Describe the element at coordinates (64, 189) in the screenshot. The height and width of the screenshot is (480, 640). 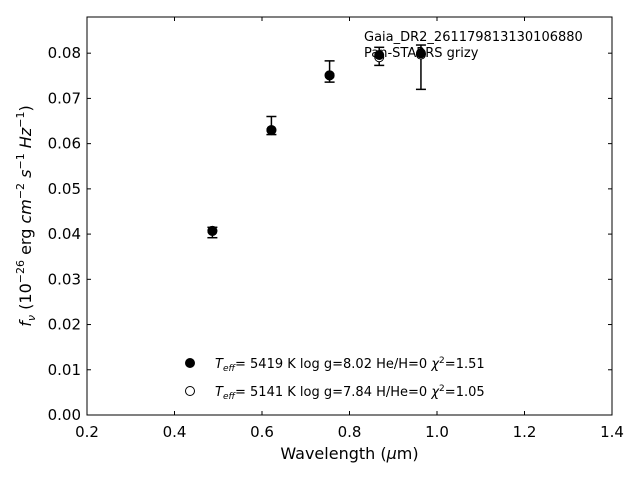
I see `y-tick-label: 0.05` at that location.